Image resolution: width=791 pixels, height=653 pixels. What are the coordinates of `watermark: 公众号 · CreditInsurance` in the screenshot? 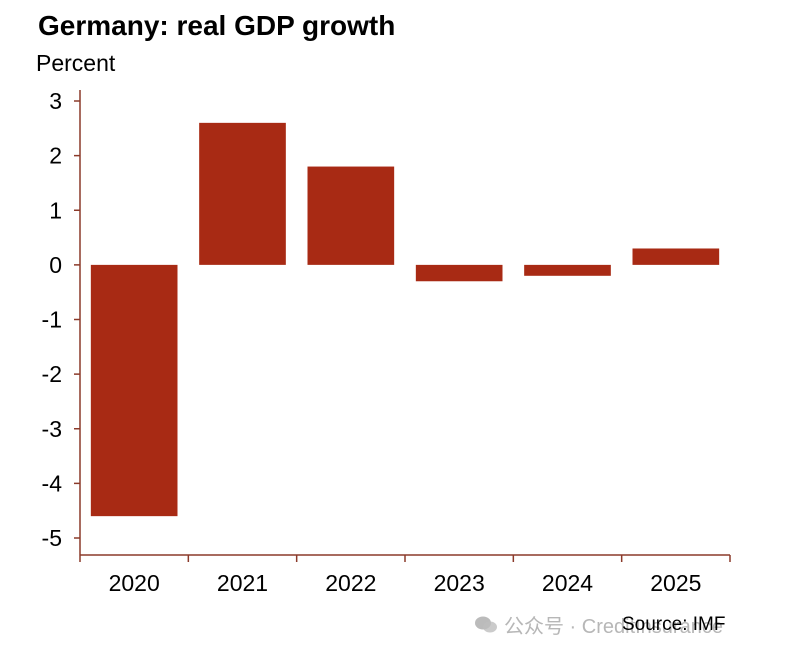 It's located at (598, 624).